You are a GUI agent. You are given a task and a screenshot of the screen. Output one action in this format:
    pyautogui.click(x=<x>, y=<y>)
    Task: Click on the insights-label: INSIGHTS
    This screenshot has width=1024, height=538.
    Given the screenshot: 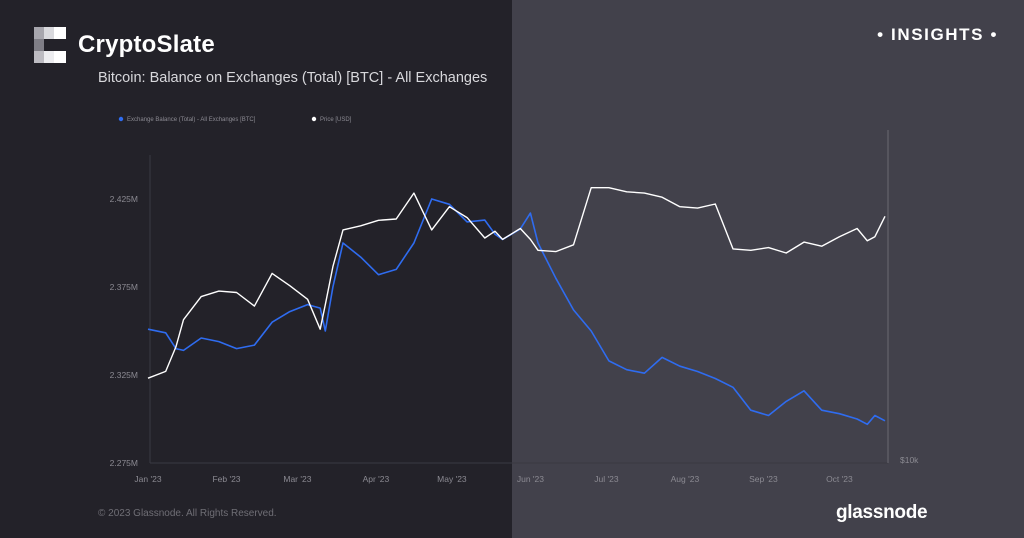 What is the action you would take?
    pyautogui.click(x=938, y=34)
    